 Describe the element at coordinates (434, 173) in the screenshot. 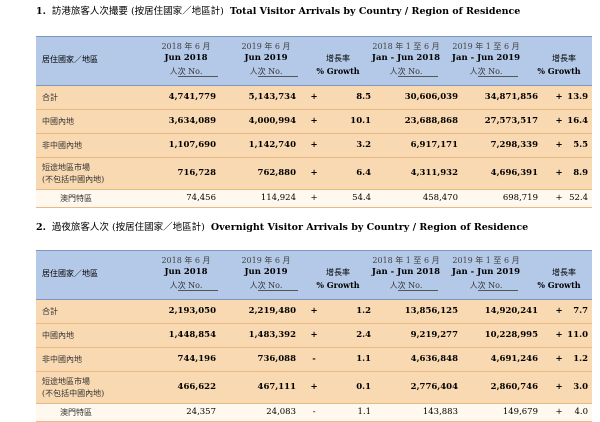

I see `cell-jan-jun2018: 4,311,932` at that location.